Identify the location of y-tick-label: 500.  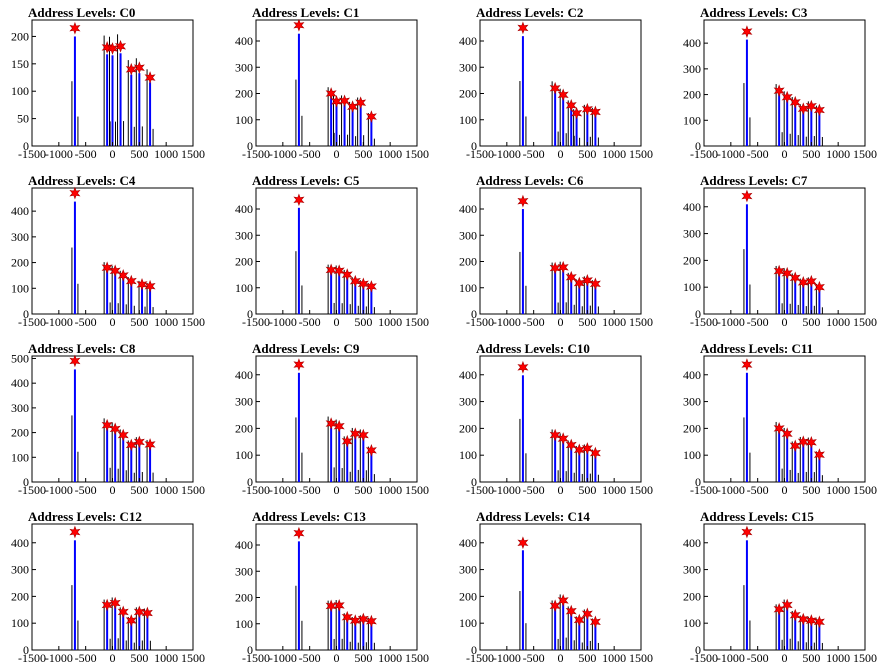
(20, 358).